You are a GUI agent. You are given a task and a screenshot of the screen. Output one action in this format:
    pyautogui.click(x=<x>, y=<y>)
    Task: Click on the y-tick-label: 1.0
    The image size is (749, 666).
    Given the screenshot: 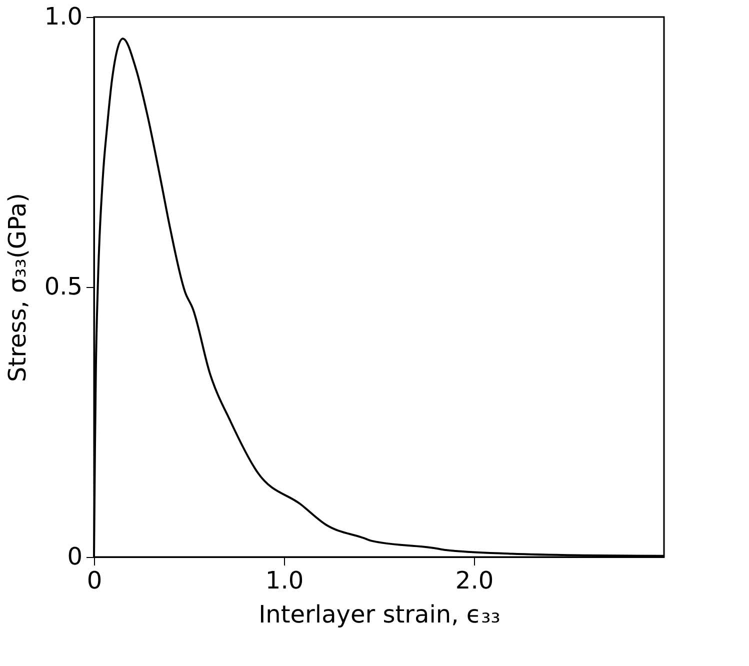 What is the action you would take?
    pyautogui.click(x=63, y=16)
    